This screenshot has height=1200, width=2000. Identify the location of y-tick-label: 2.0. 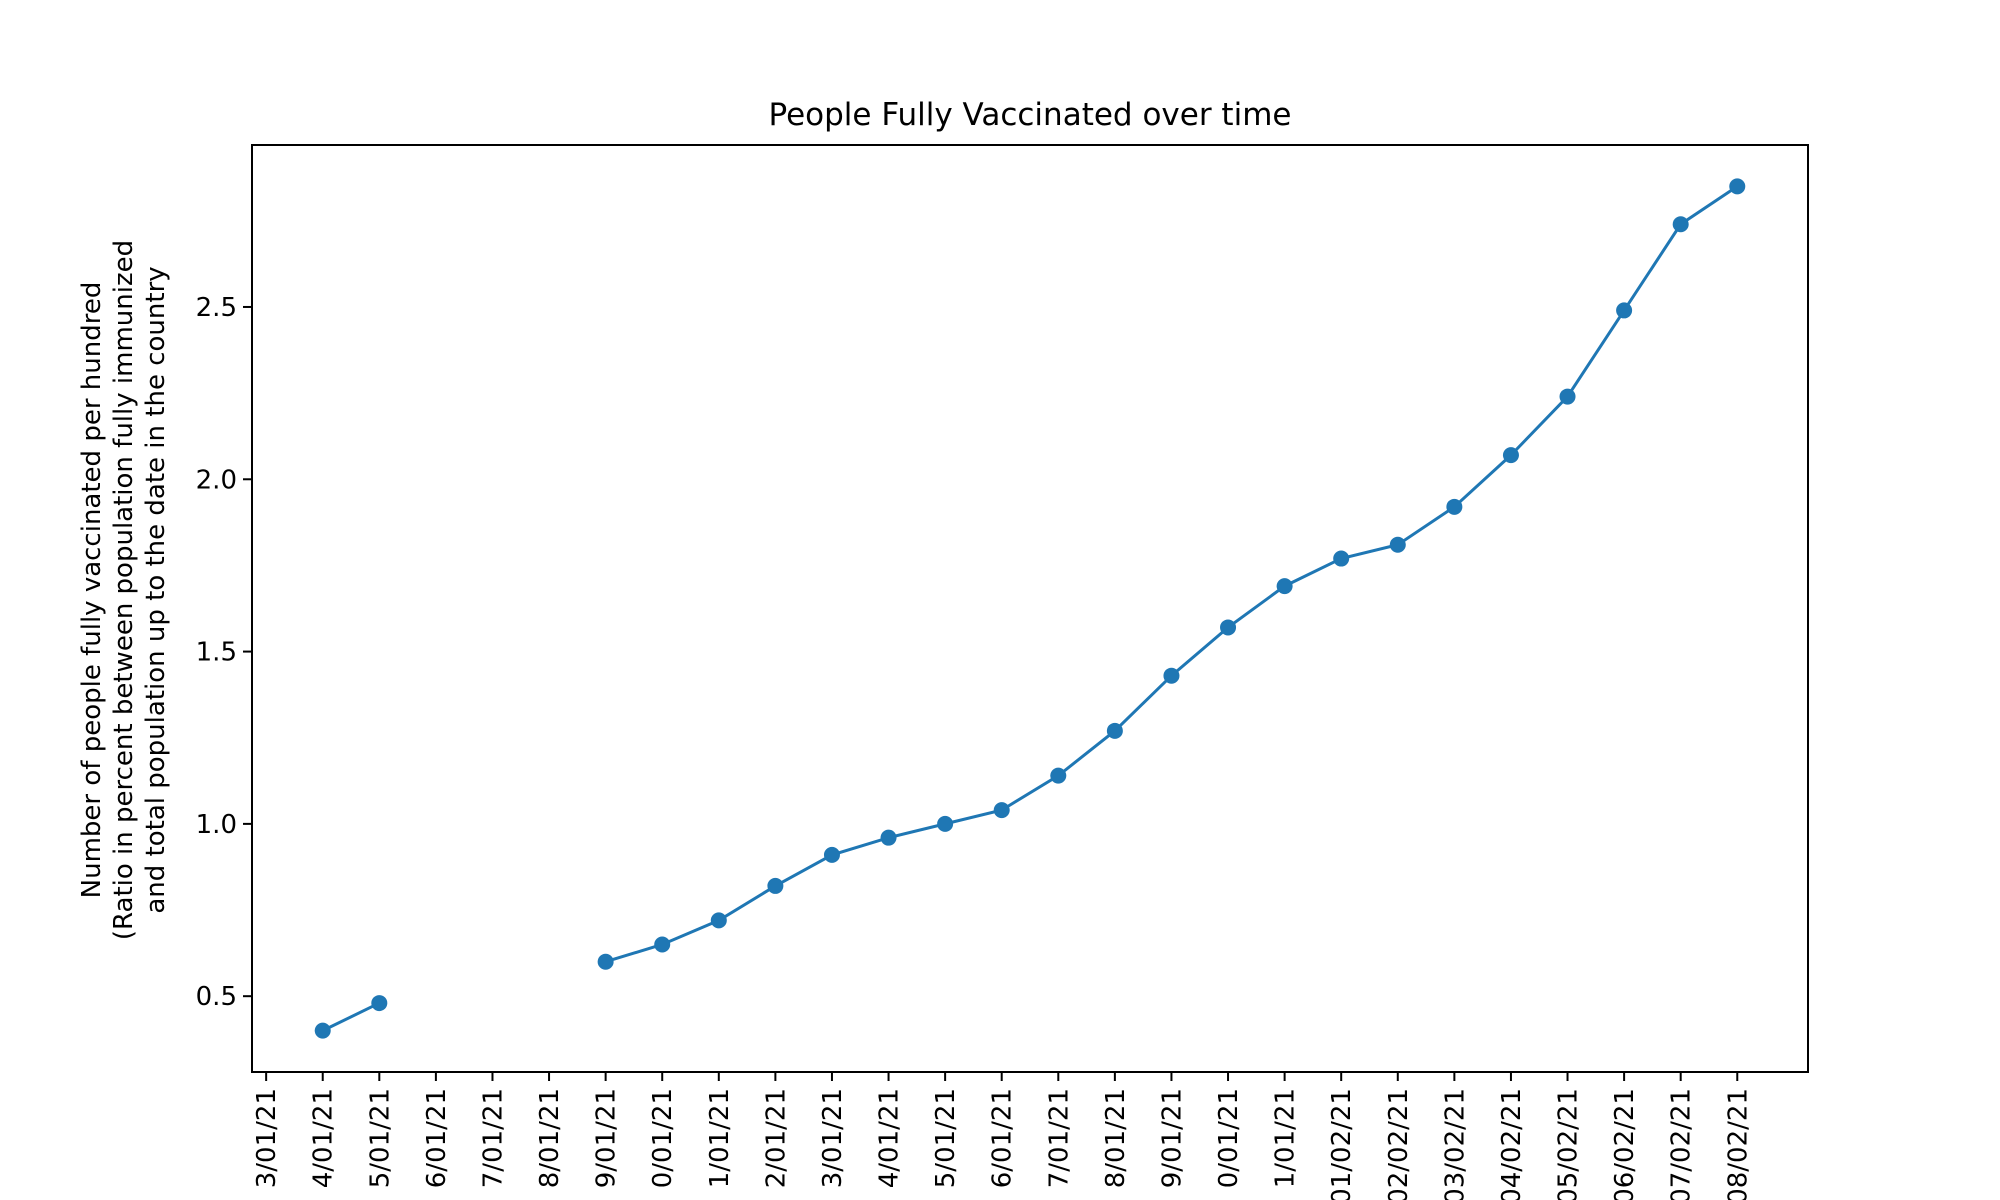
(216, 480).